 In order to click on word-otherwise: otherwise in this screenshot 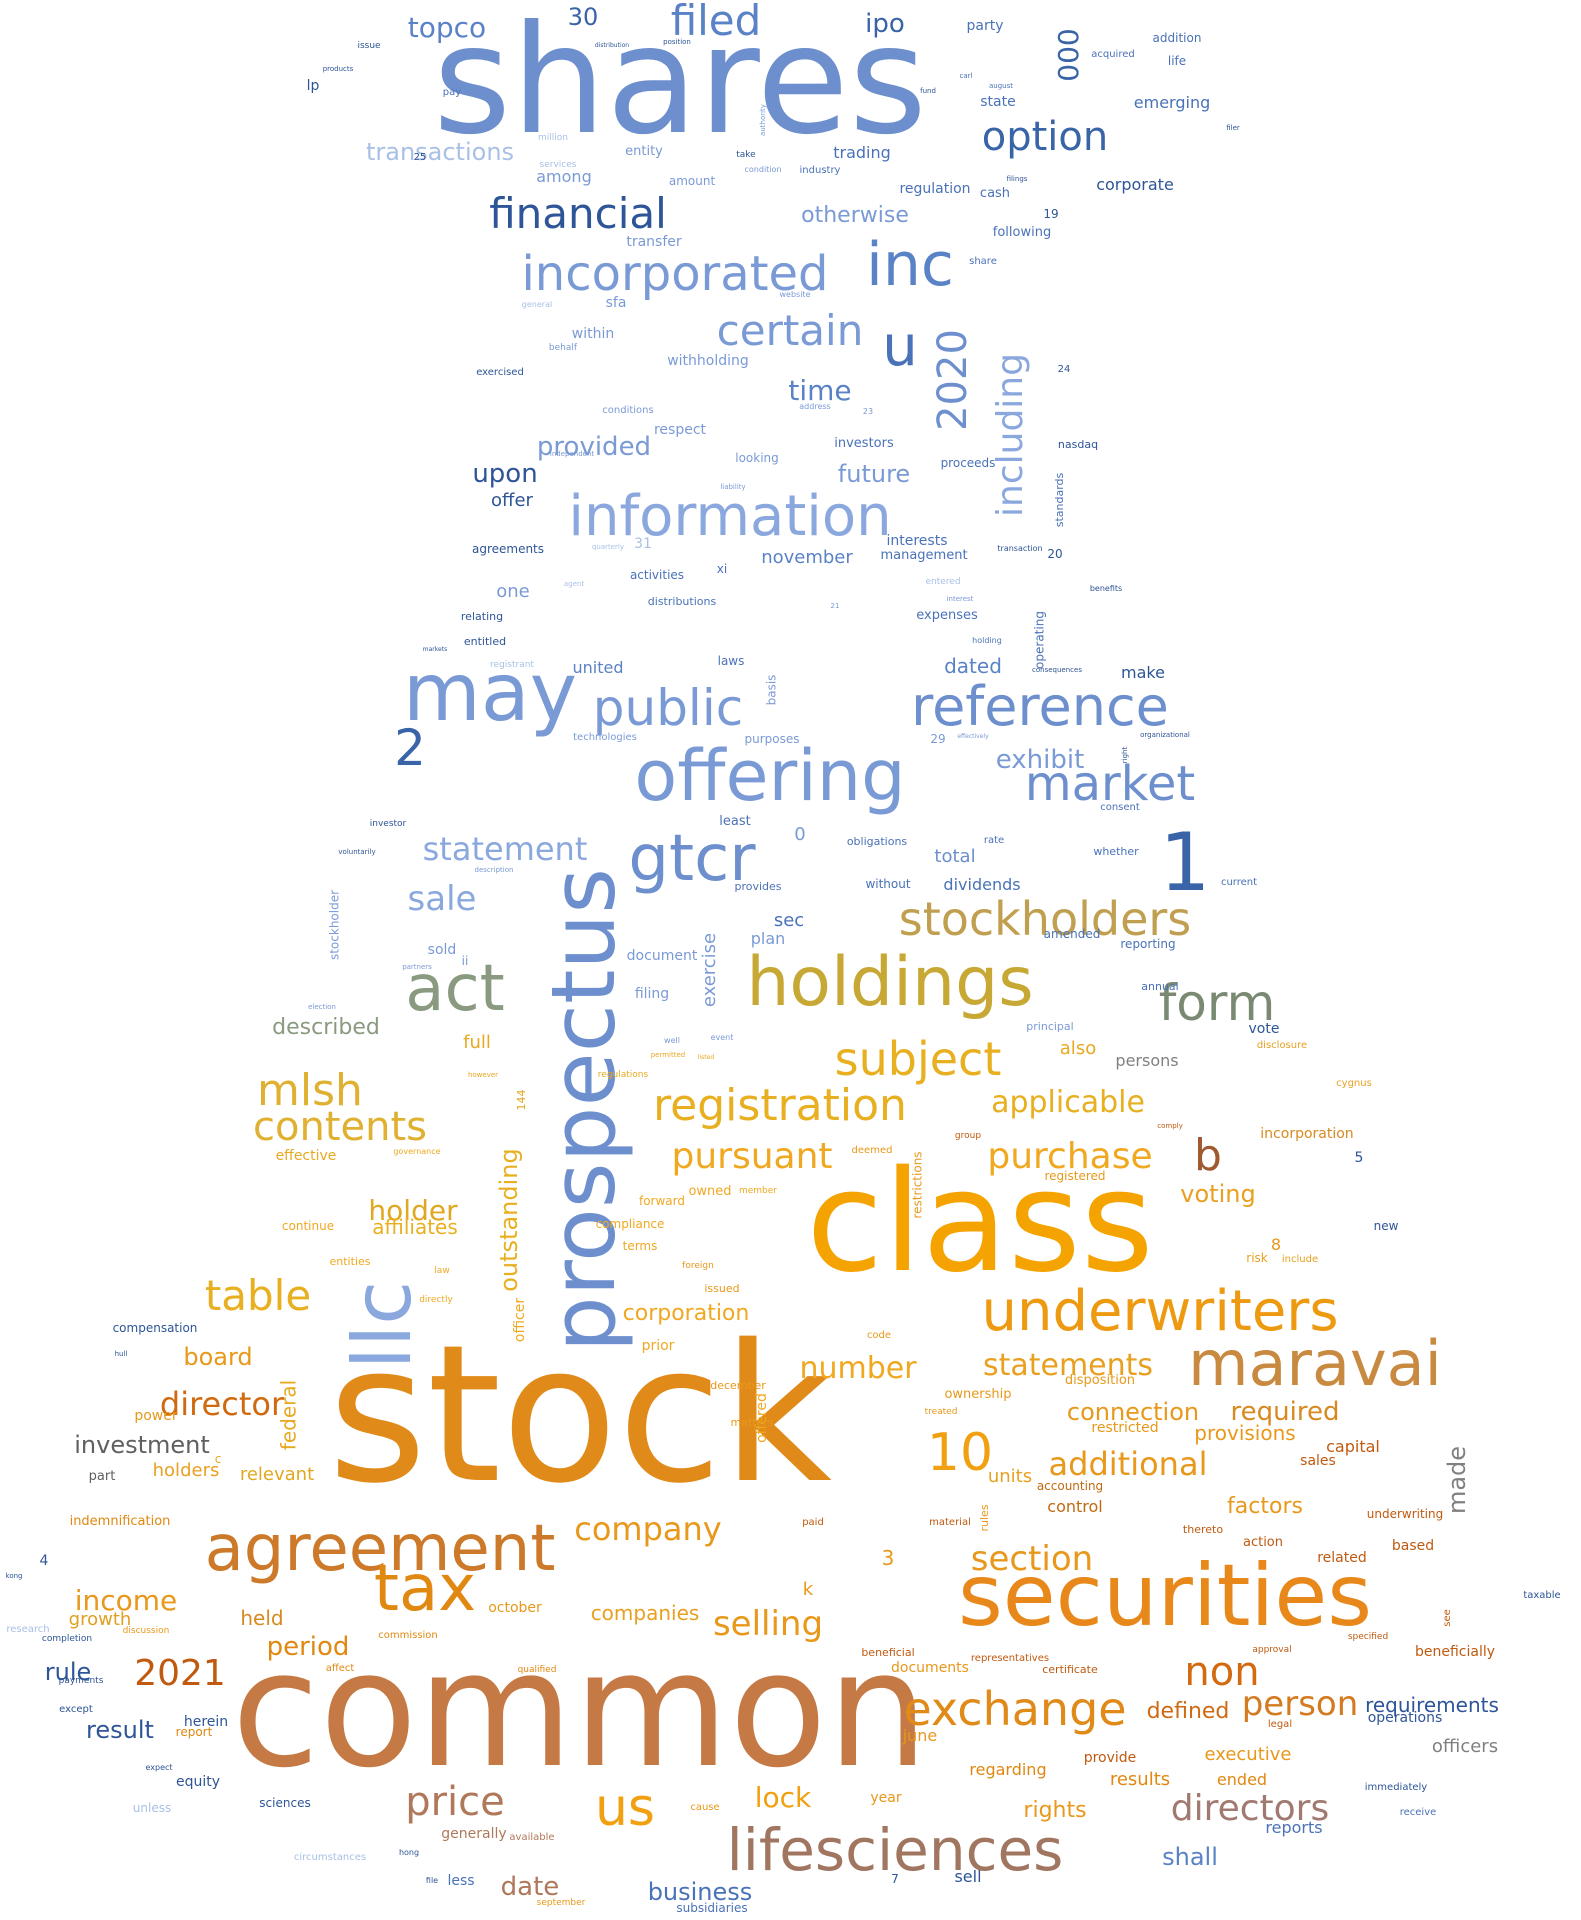, I will do `click(855, 215)`.